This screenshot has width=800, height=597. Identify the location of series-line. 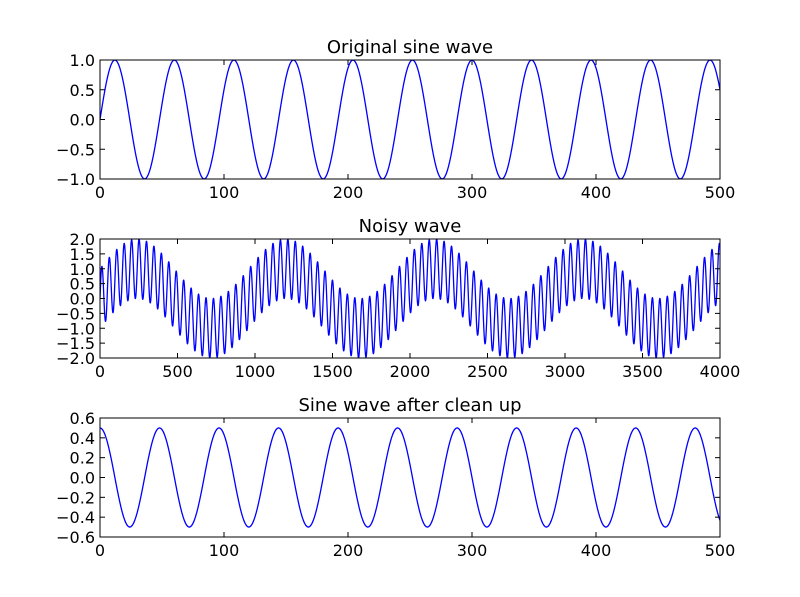
(410, 477).